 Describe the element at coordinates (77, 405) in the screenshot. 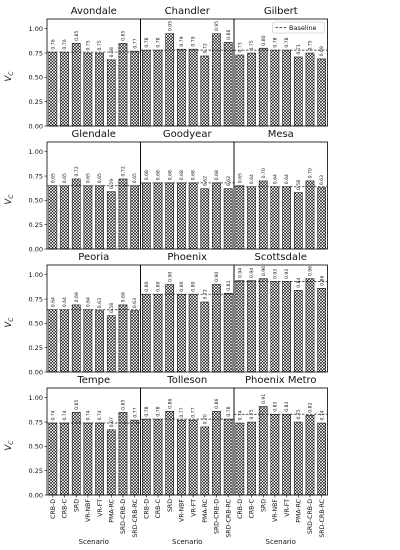

I see `value-label-tempe-srd: 0.85` at that location.